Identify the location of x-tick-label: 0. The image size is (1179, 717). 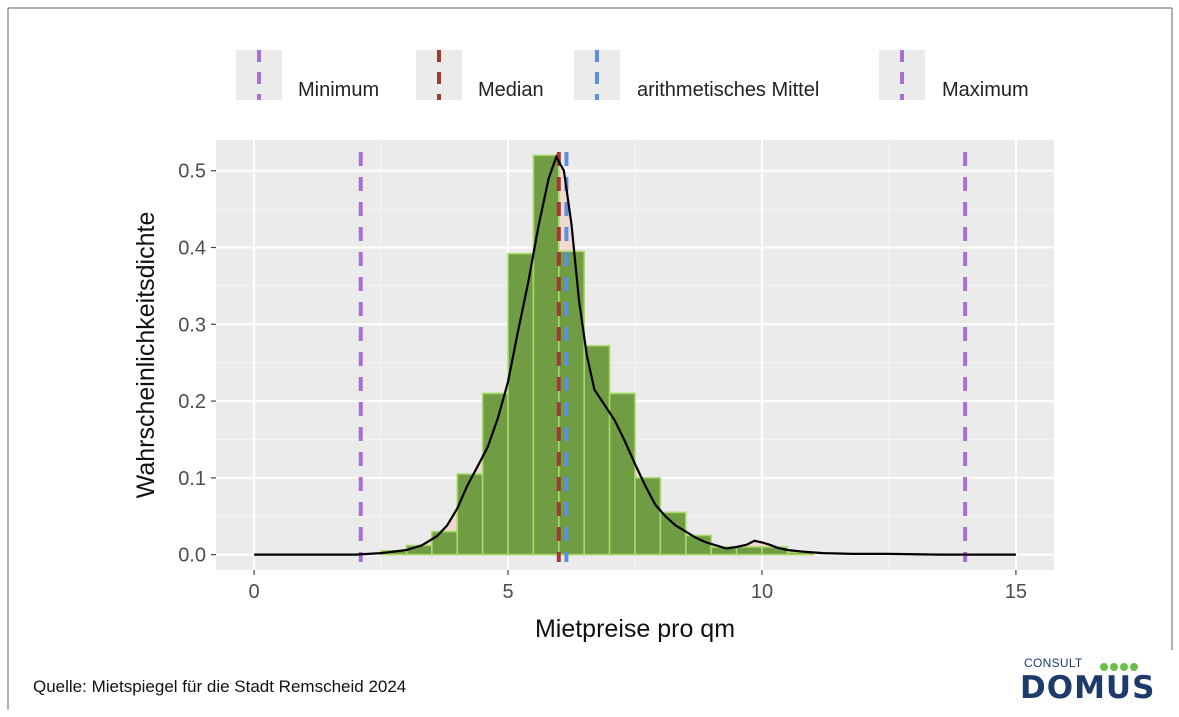
(254, 592).